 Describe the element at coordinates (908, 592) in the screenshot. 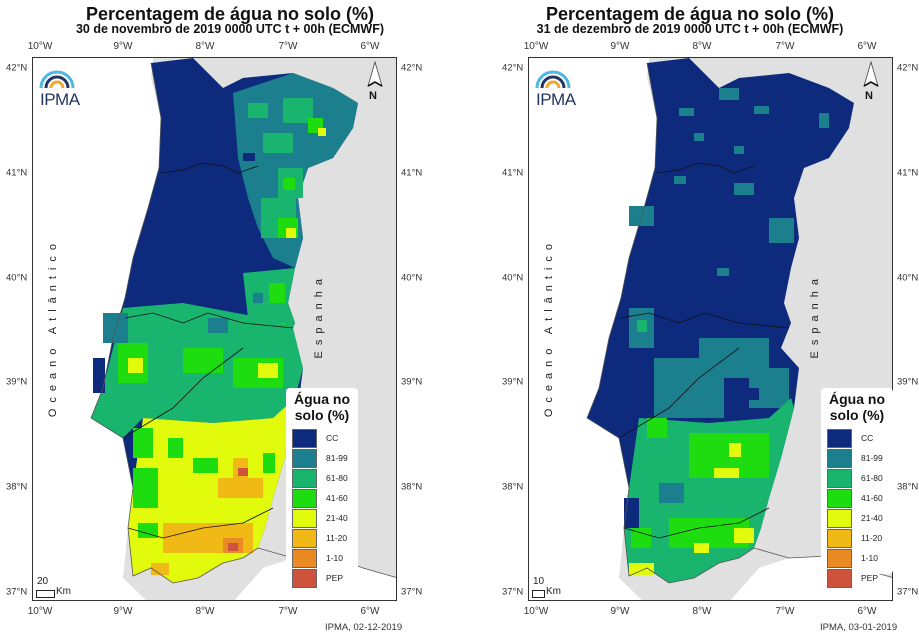

I see `lat-tick-right: 37°N` at that location.